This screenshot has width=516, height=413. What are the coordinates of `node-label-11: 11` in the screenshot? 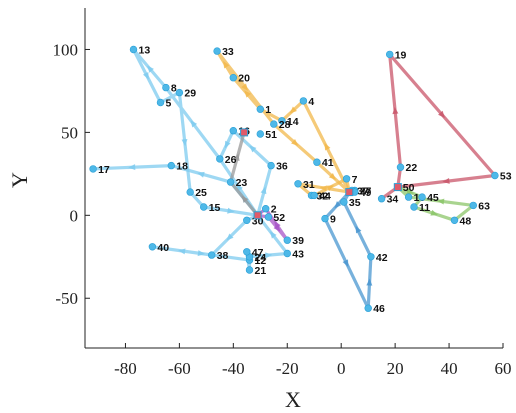 It's located at (424, 208).